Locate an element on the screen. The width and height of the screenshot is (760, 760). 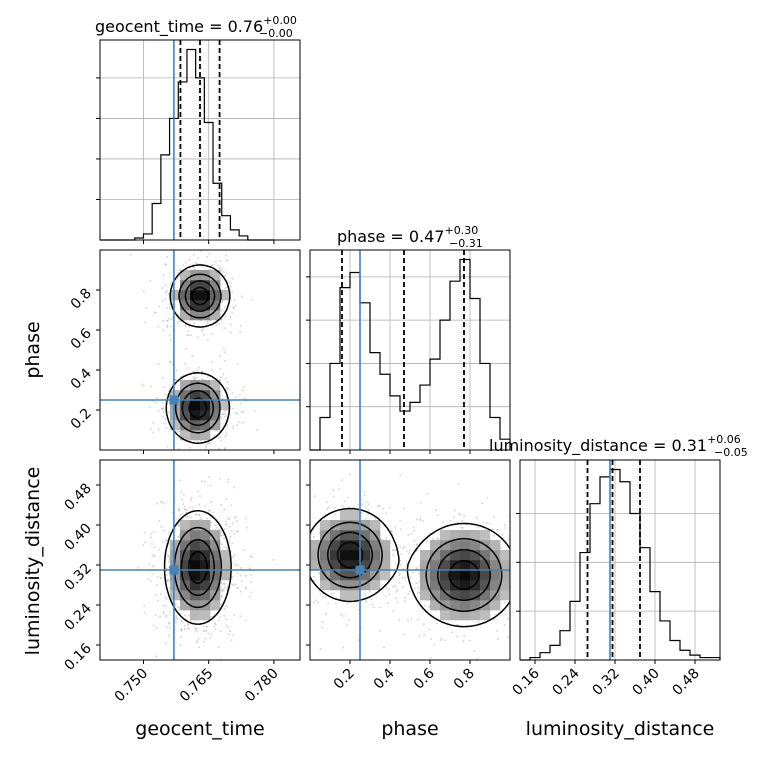
xtick-label-phase: 0.2 is located at coordinates (344, 679).